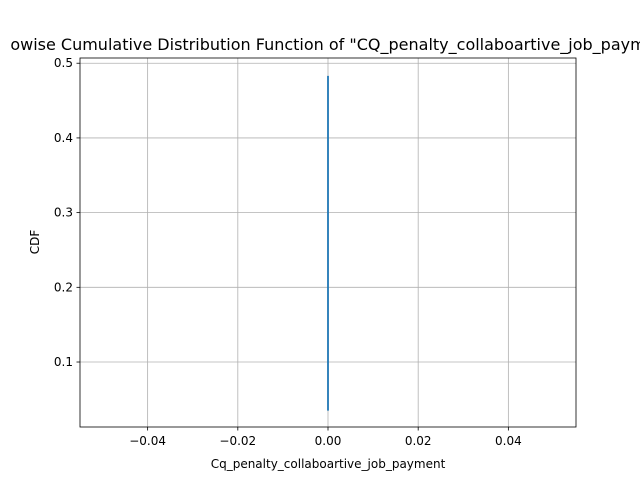 The width and height of the screenshot is (640, 480). Describe the element at coordinates (63, 213) in the screenshot. I see `y-tick-label: 0.3` at that location.